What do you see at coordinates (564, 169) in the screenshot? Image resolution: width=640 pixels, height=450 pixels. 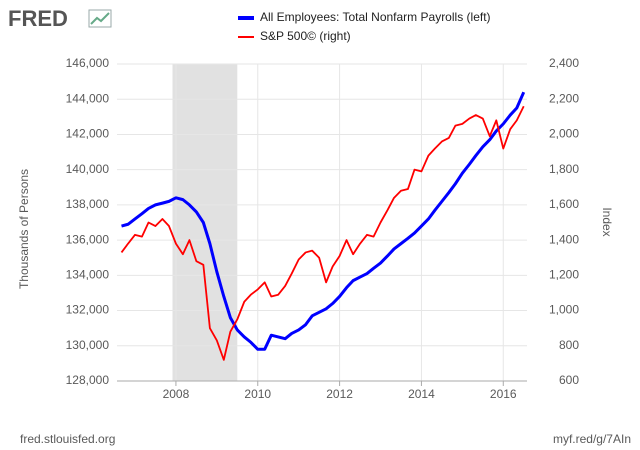 I see `y2-tick-label: 1,800` at bounding box center [564, 169].